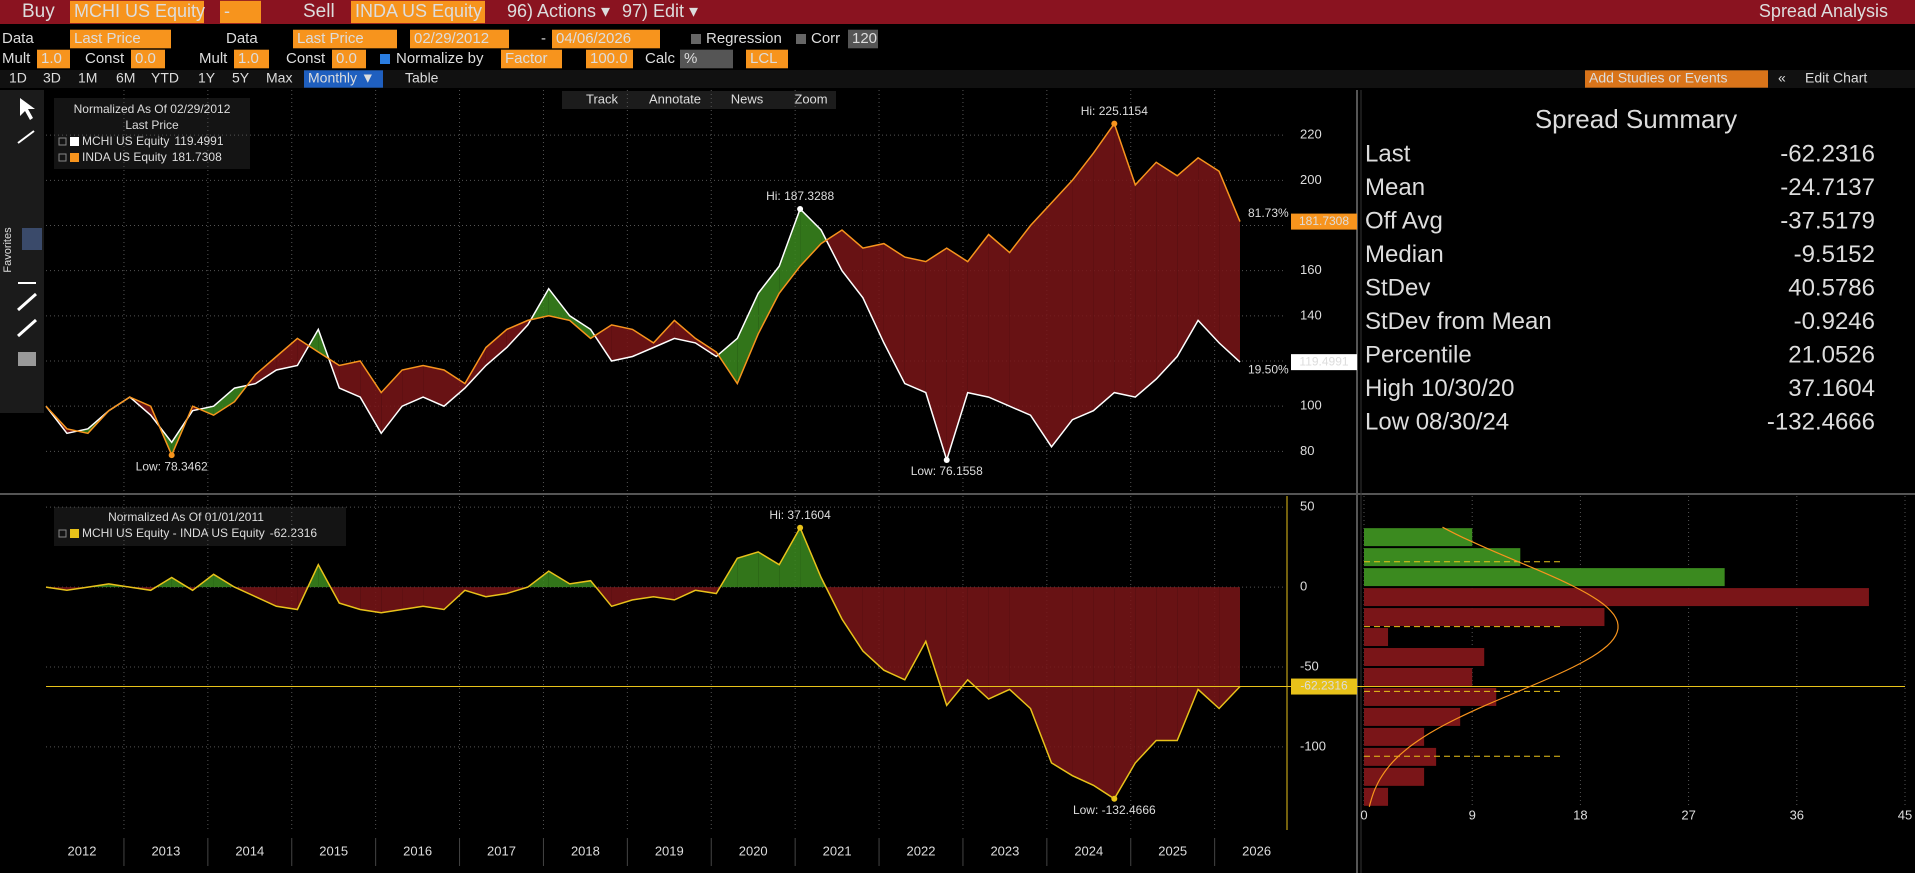 The height and width of the screenshot is (873, 1915). What do you see at coordinates (26, 137) in the screenshot?
I see `pen-icon` at bounding box center [26, 137].